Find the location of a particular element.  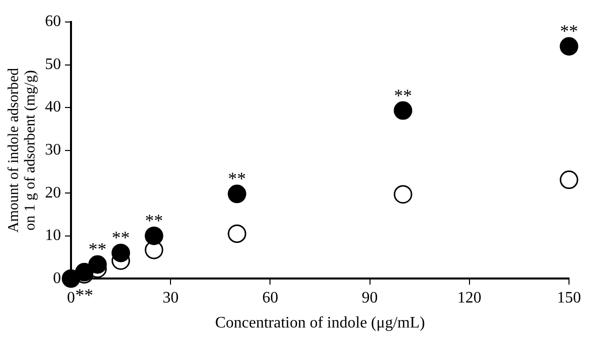

x-tick-label: 120 is located at coordinates (469, 297).